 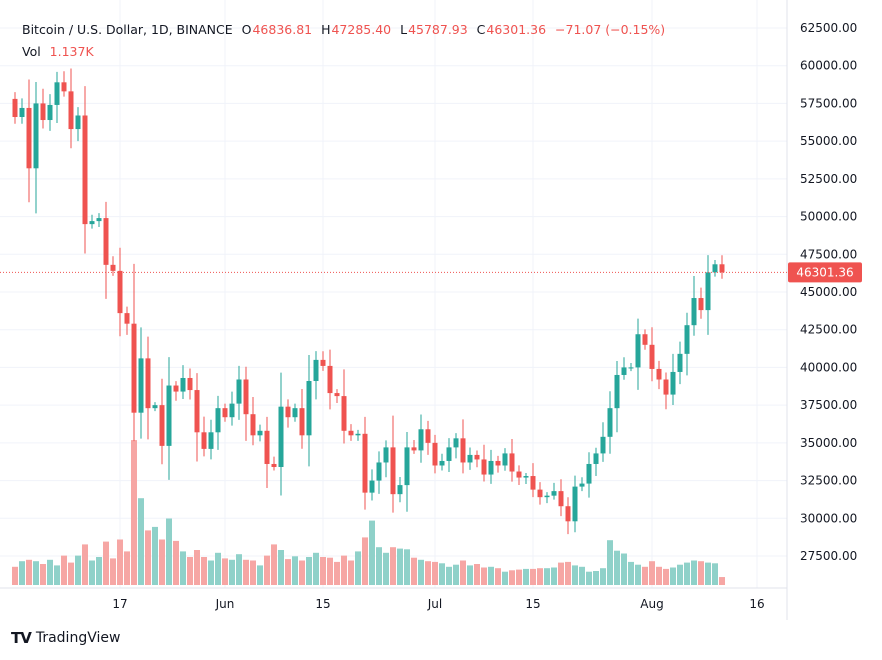 I want to click on tradingview-branding: TV TradingView, so click(x=65, y=638).